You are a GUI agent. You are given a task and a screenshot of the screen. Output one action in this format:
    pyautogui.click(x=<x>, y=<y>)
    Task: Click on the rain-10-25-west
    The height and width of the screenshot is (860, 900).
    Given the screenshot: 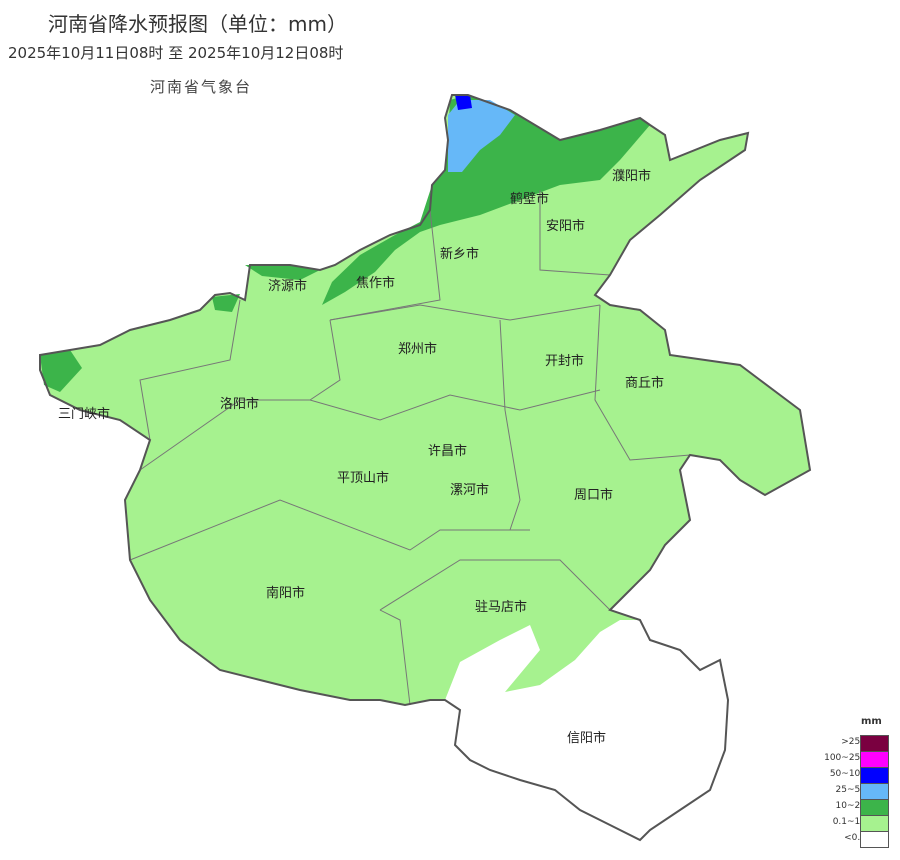 What is the action you would take?
    pyautogui.click(x=61, y=371)
    